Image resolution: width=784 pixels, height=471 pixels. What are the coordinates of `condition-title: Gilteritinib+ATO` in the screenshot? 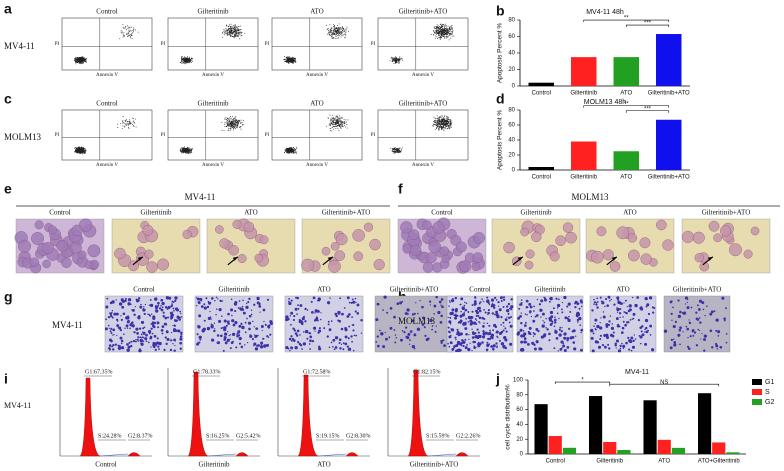 It's located at (346, 213).